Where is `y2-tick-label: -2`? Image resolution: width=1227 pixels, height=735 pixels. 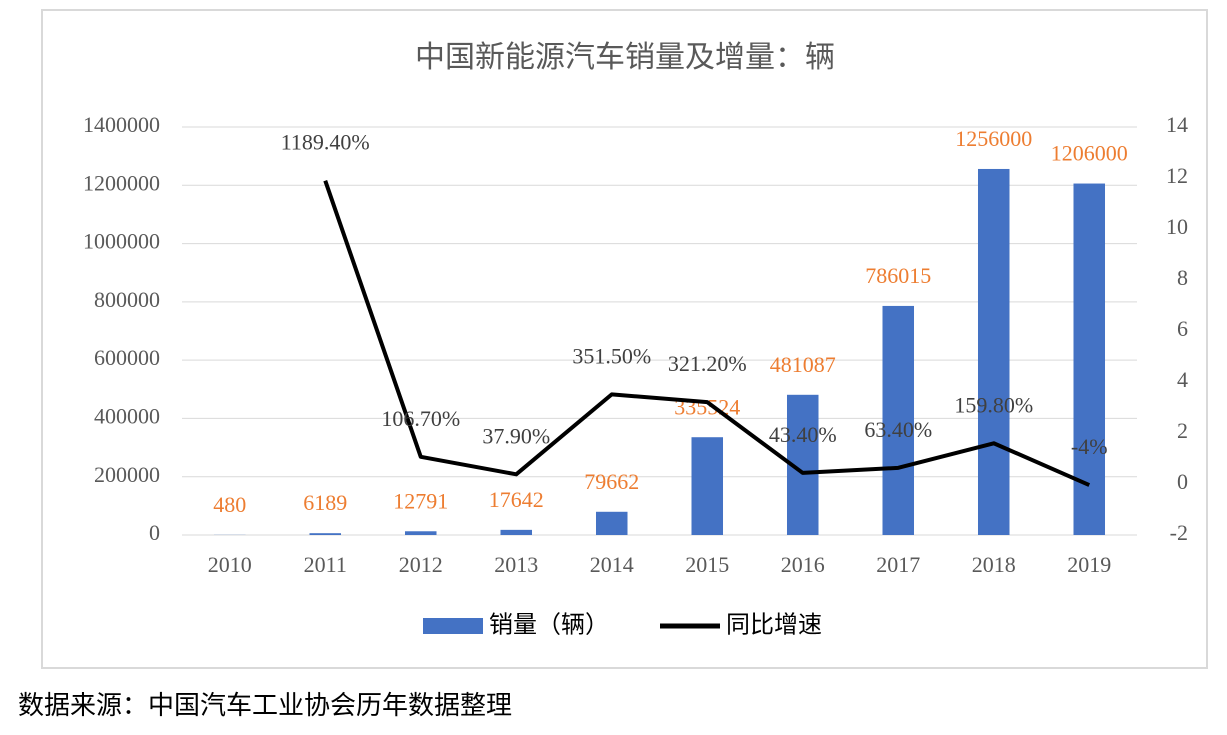 y2-tick-label: -2 is located at coordinates (1179, 532).